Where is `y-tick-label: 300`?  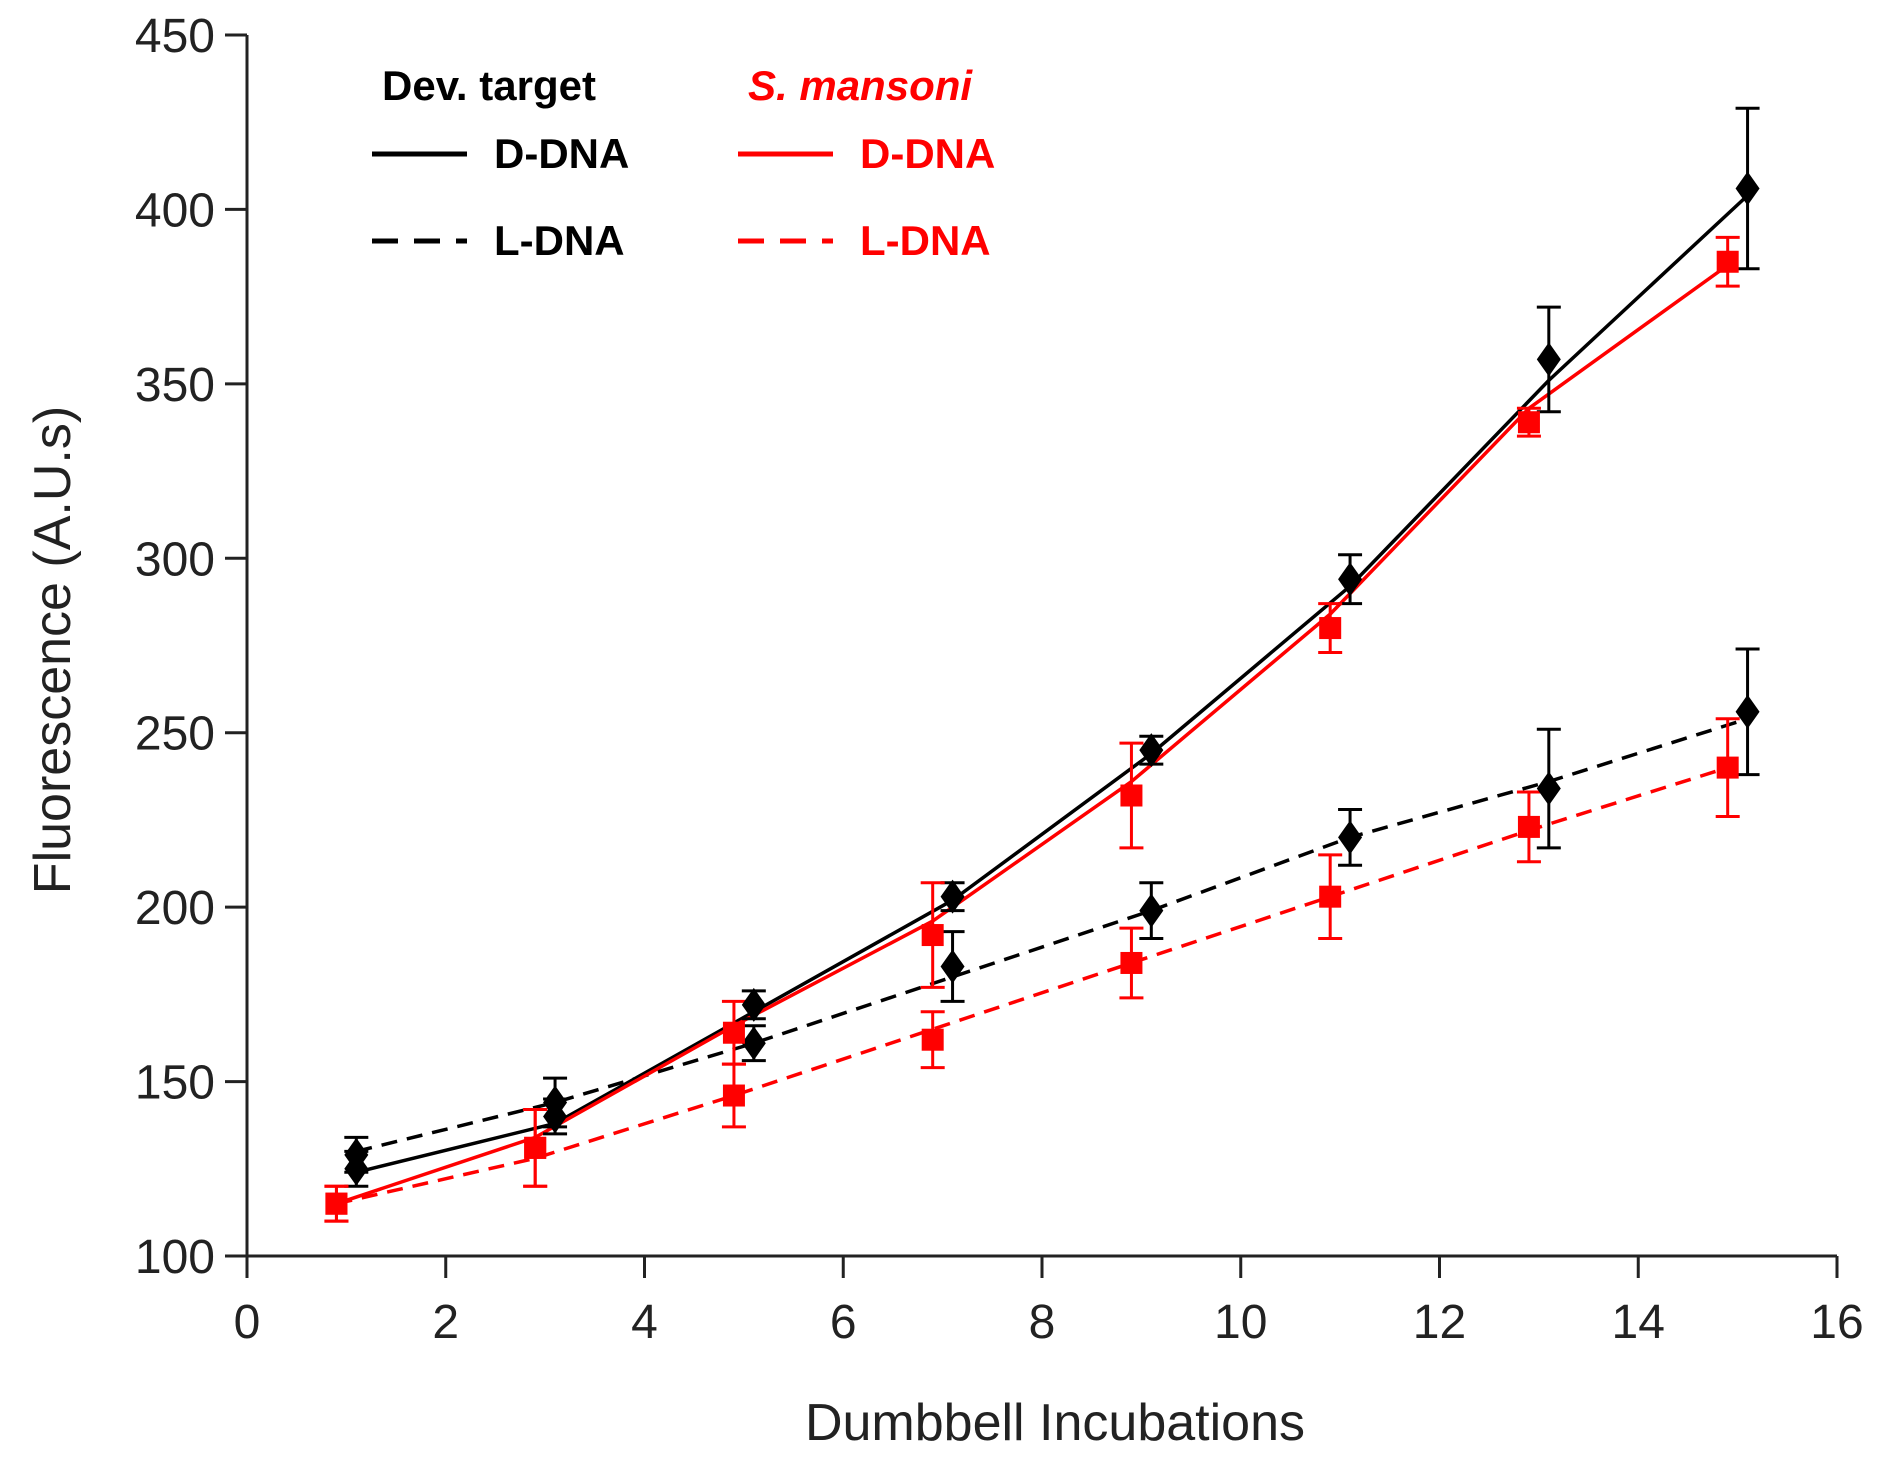
y-tick-label: 300 is located at coordinates (175, 559).